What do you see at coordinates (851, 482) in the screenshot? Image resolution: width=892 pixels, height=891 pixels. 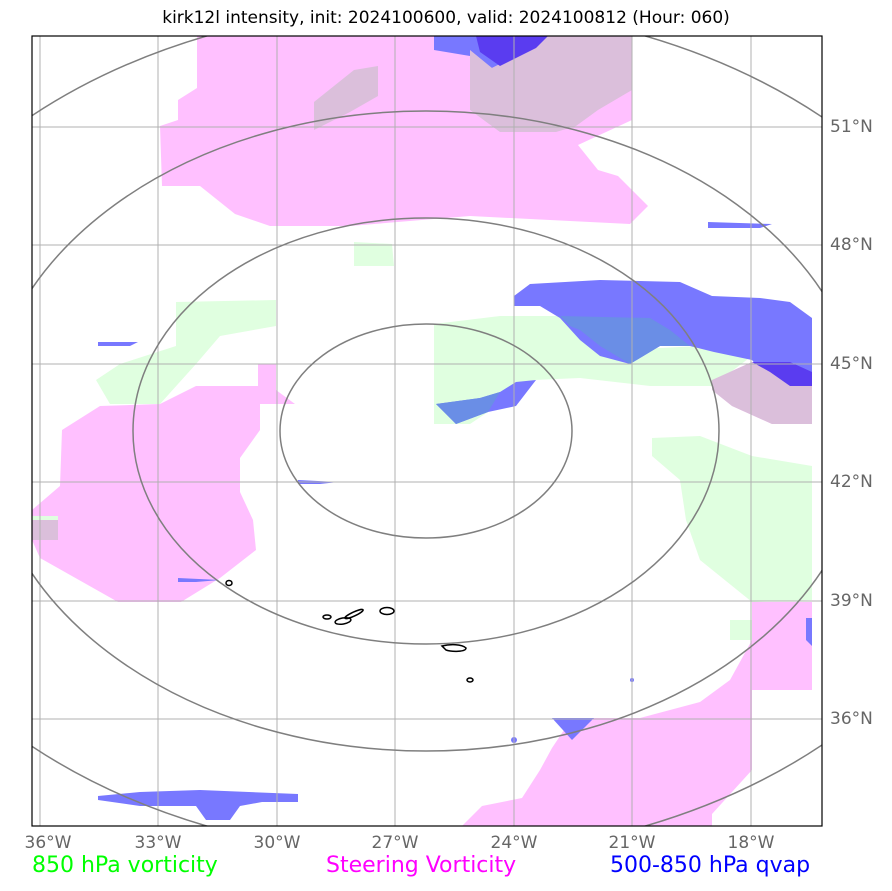 I see `lat-label: 42°N` at bounding box center [851, 482].